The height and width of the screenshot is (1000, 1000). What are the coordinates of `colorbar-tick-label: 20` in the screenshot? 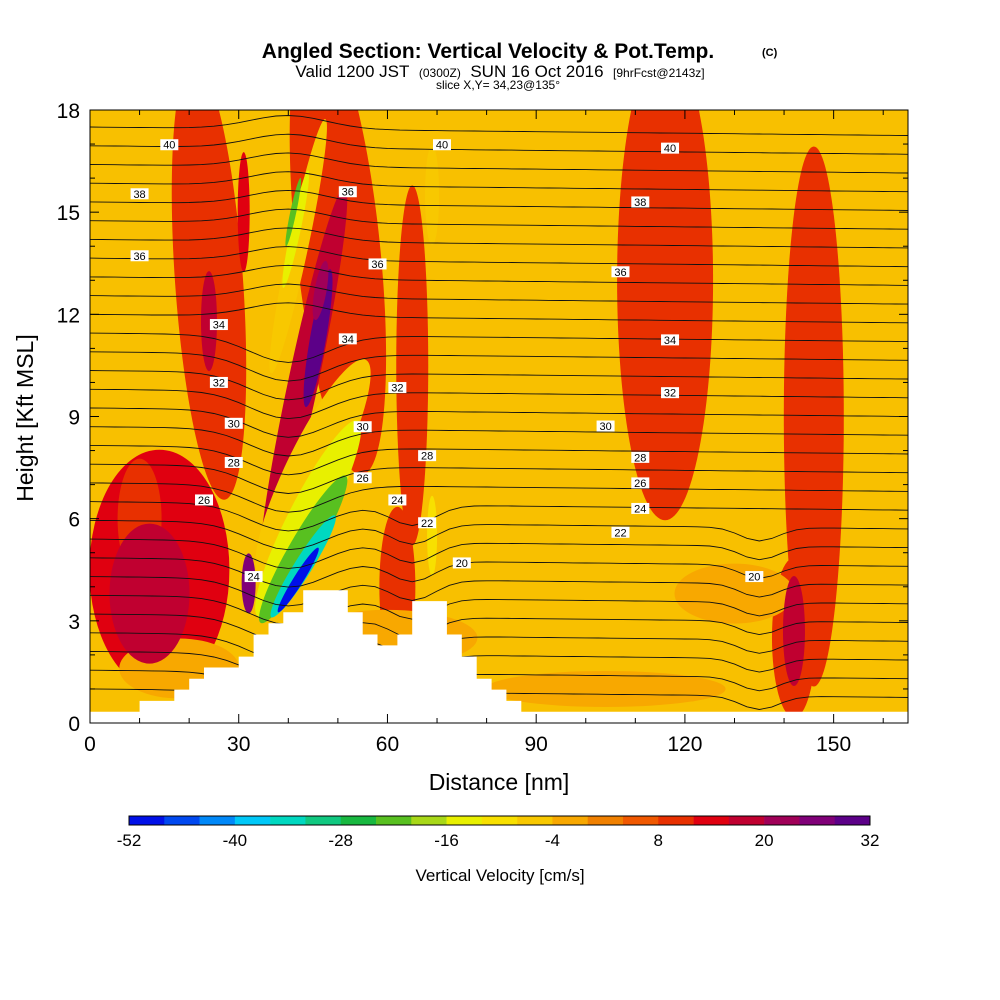 It's located at (764, 840).